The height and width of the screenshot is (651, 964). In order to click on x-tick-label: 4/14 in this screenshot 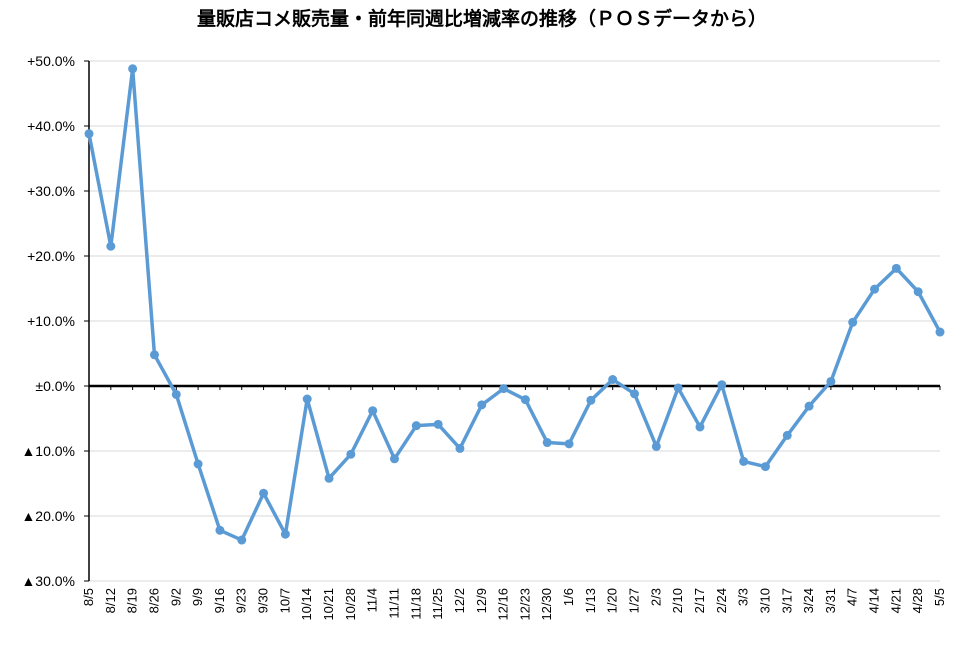, I will do `click(874, 600)`.